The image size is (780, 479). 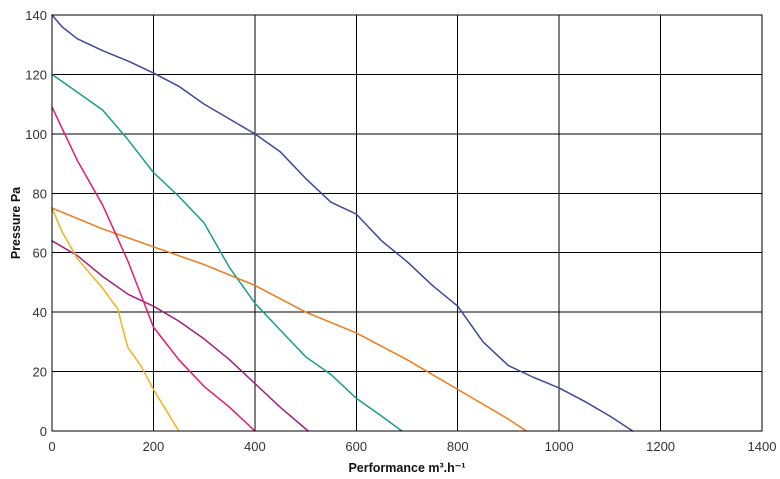 I want to click on y-tick-label: 100, so click(x=36, y=134).